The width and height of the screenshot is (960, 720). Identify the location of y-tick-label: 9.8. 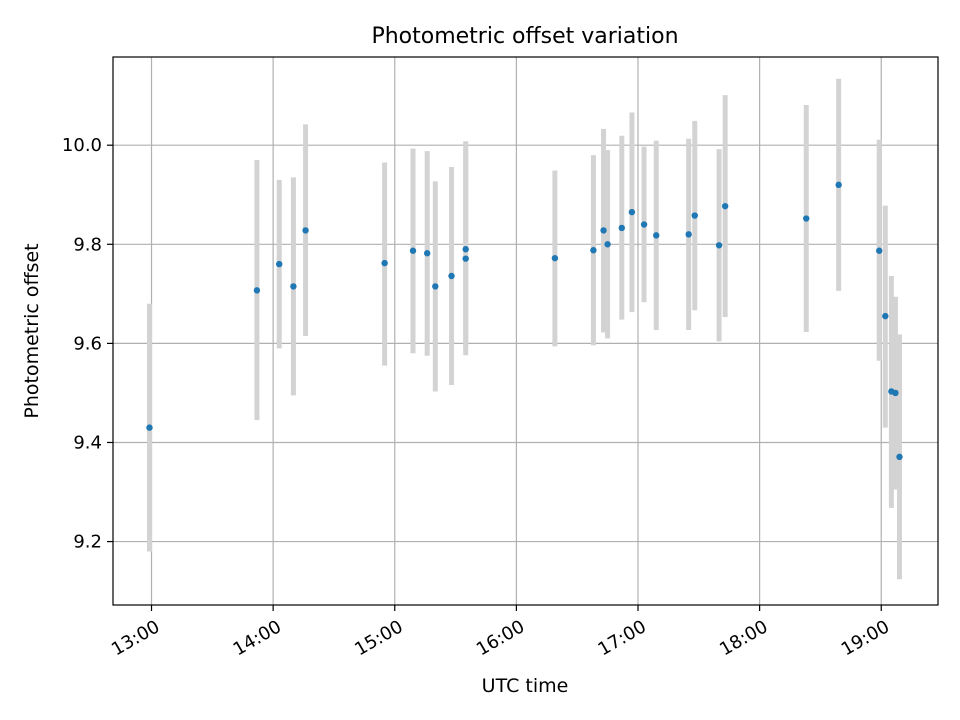
(87, 244).